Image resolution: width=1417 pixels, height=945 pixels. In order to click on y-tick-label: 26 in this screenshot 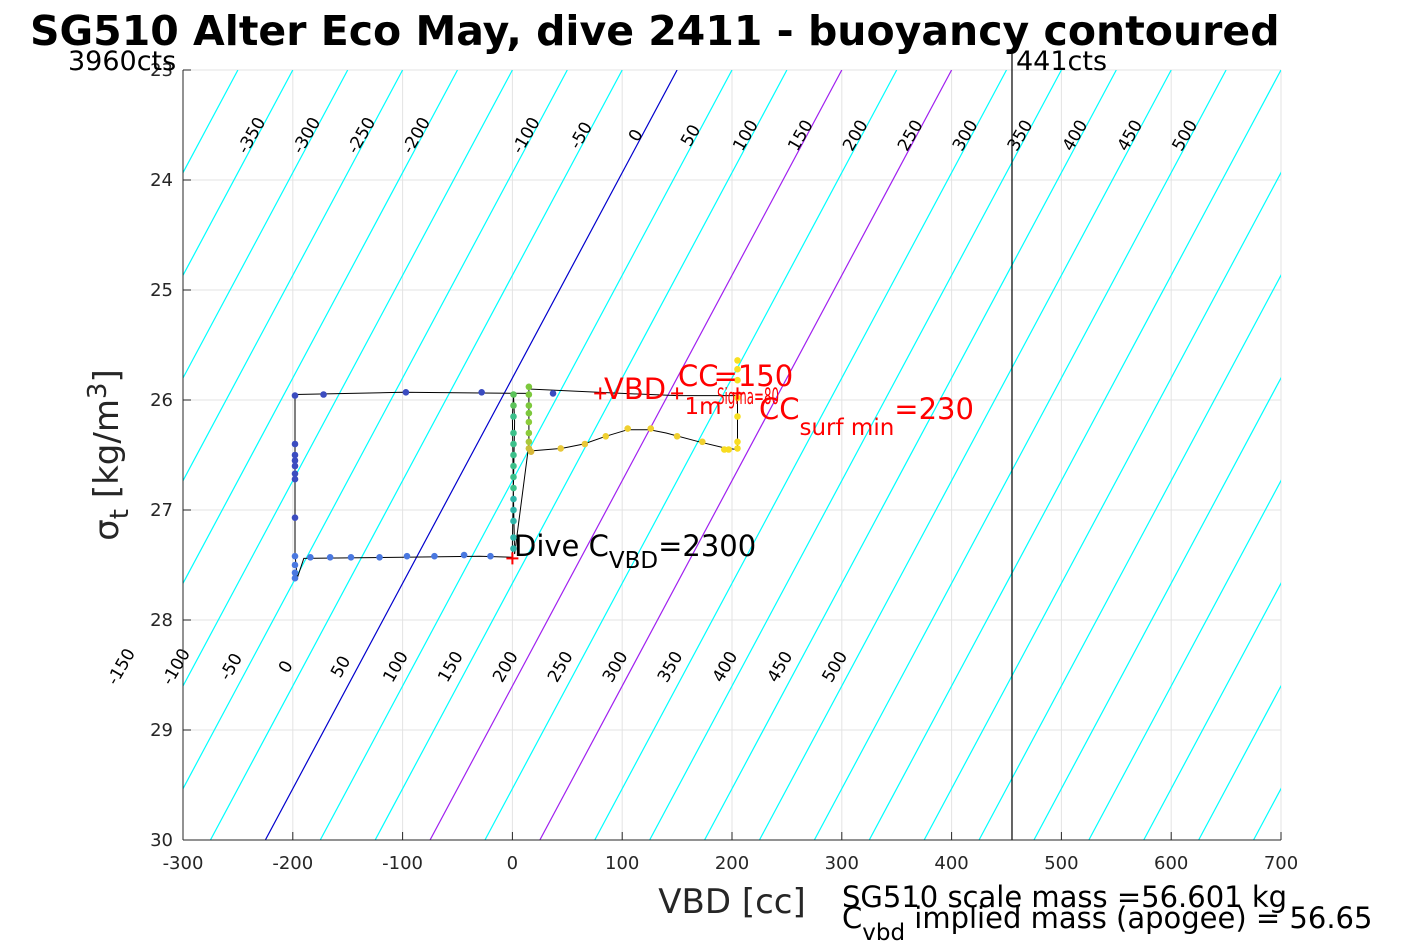, I will do `click(161, 400)`.